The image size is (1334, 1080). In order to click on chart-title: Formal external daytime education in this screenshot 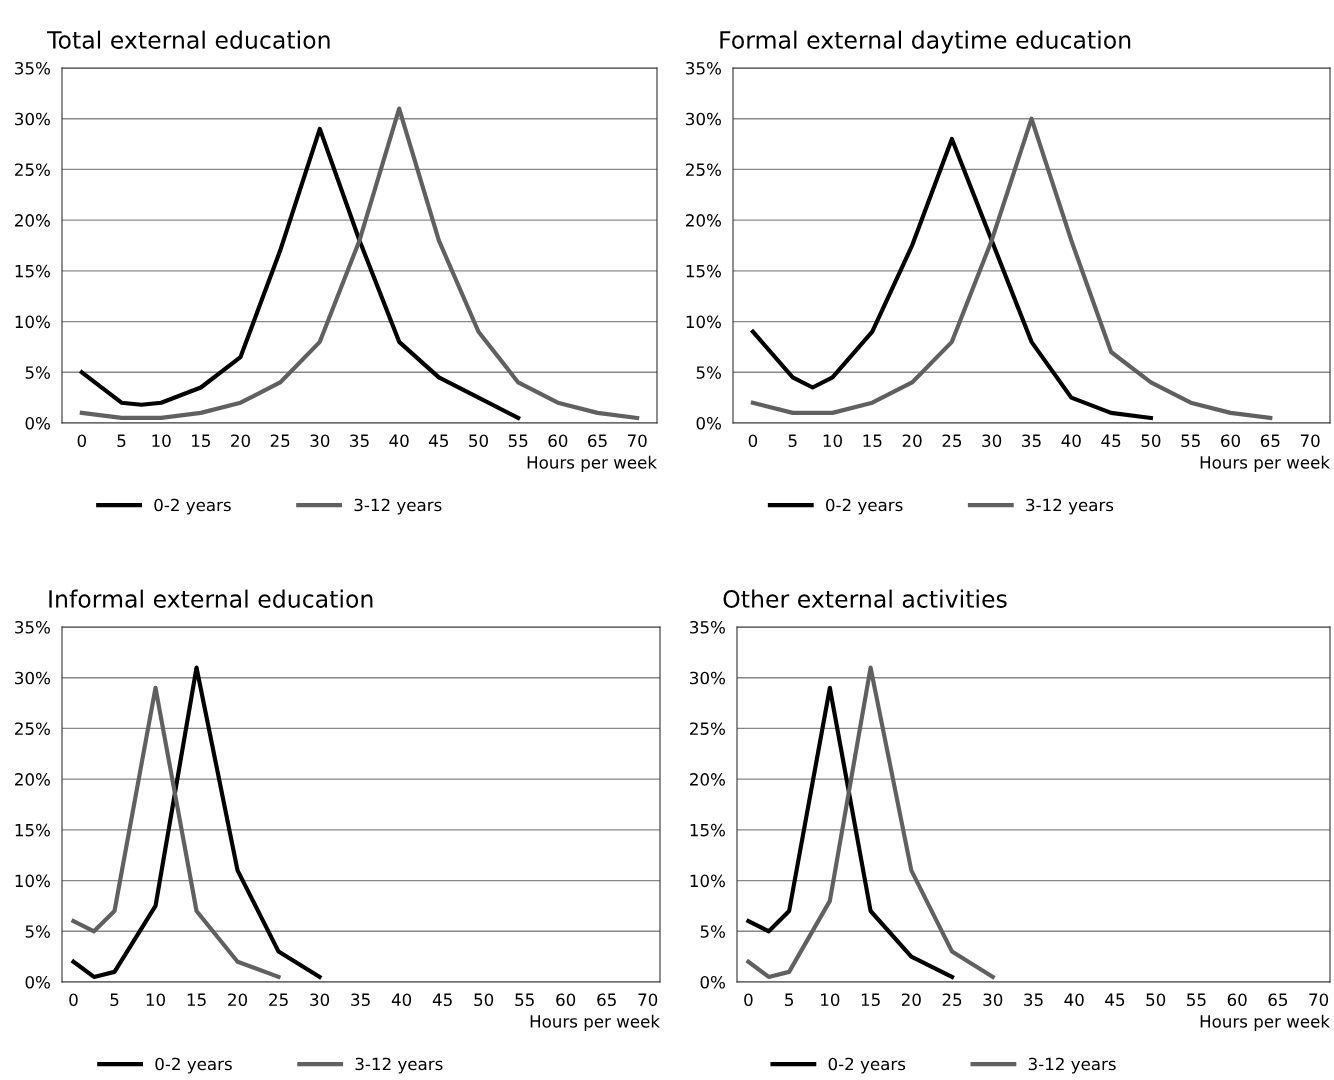, I will do `click(925, 42)`.